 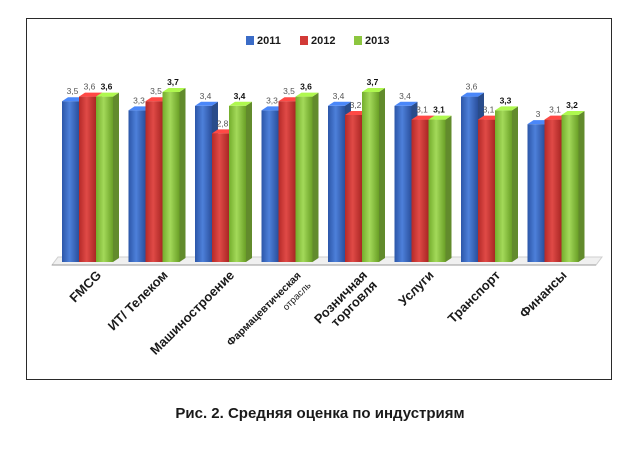 What do you see at coordinates (272, 100) in the screenshot?
I see `data-label-2011-3: 3,3` at bounding box center [272, 100].